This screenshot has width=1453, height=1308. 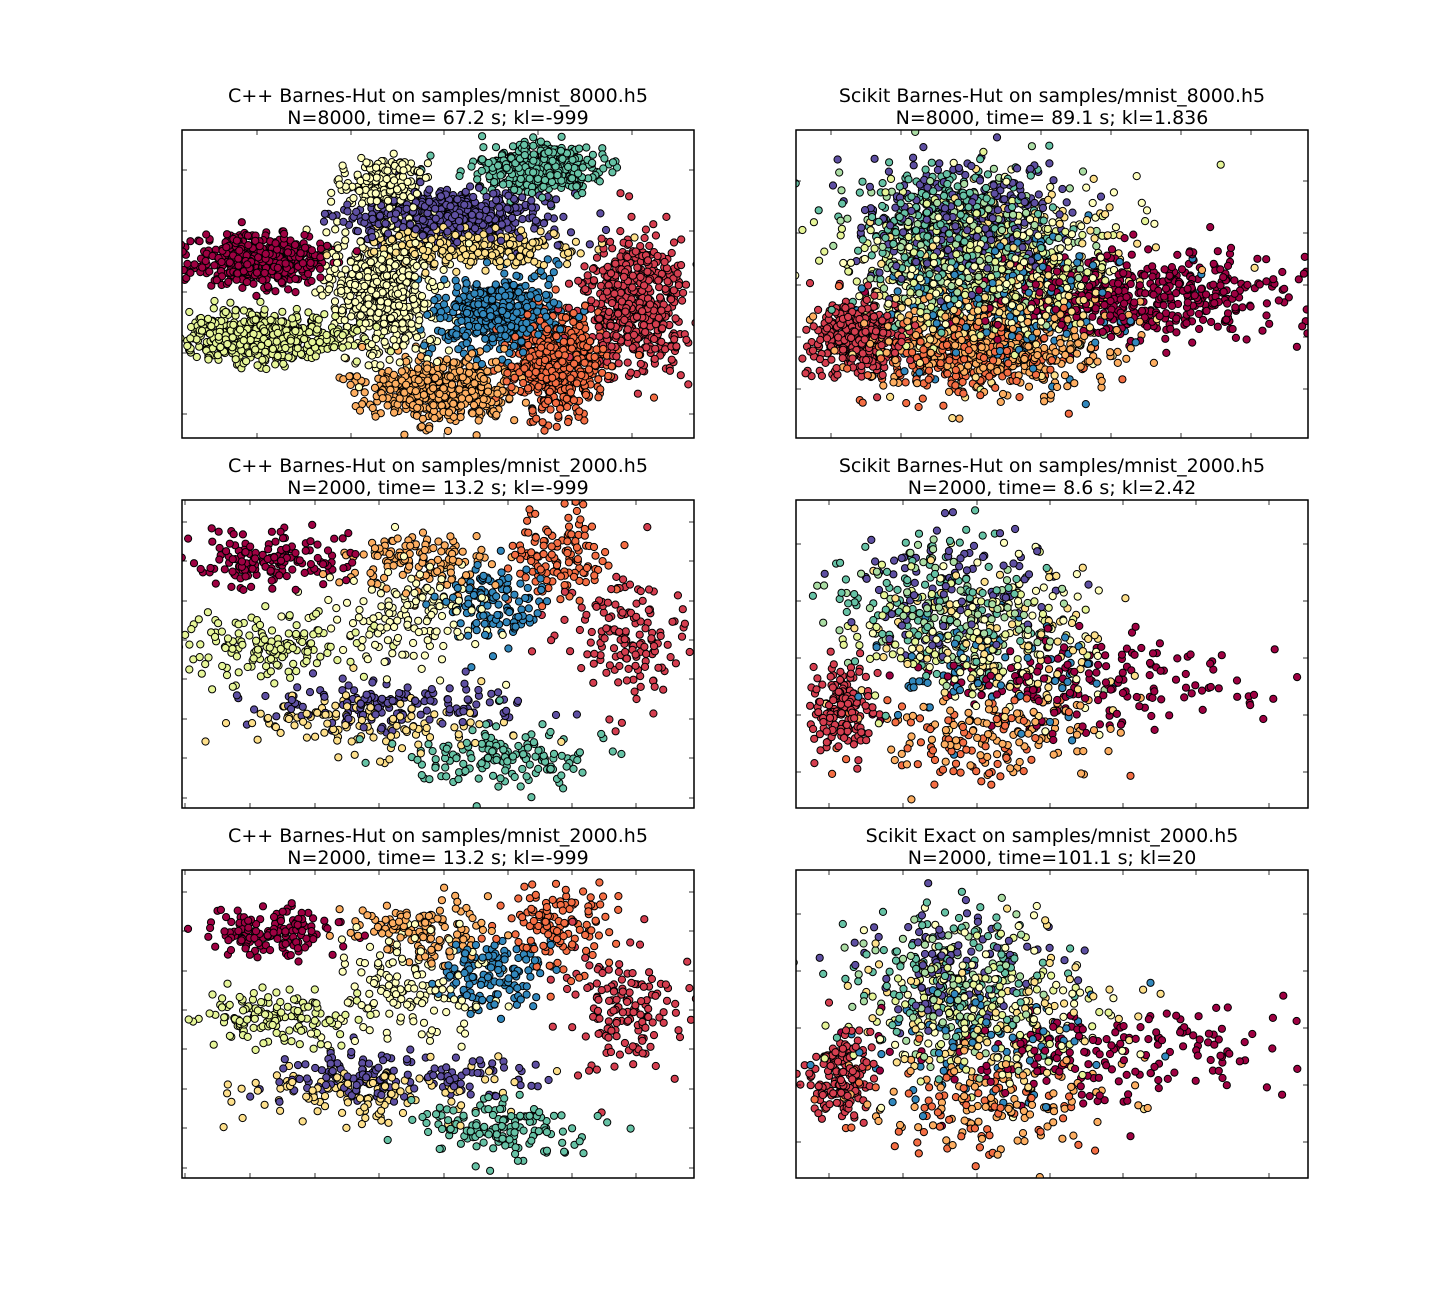 What do you see at coordinates (432, 285) in the screenshot?
I see `scatter-points` at bounding box center [432, 285].